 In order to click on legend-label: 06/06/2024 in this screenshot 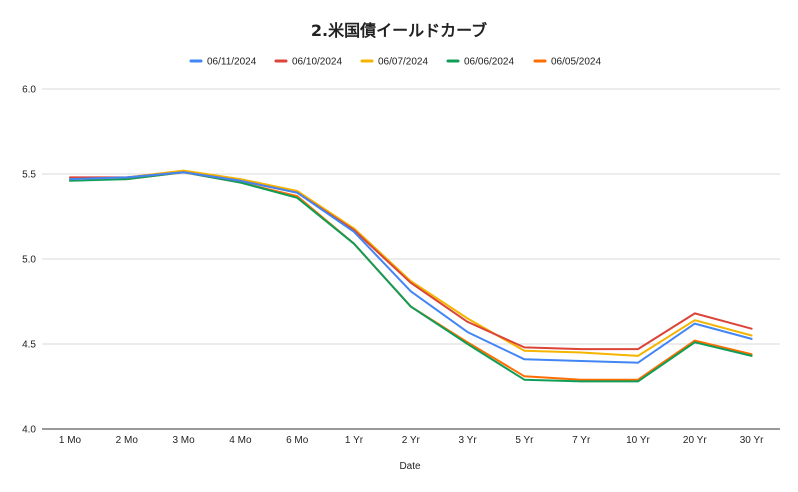, I will do `click(489, 62)`.